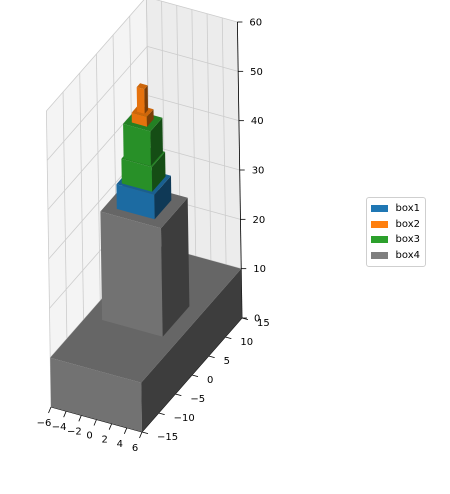  Describe the element at coordinates (210, 380) in the screenshot. I see `y-tick-label: 0` at that location.